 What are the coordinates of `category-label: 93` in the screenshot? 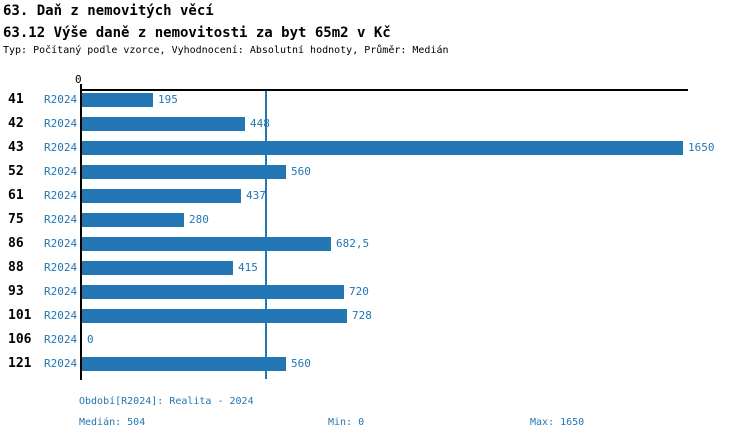 It's located at (16, 291).